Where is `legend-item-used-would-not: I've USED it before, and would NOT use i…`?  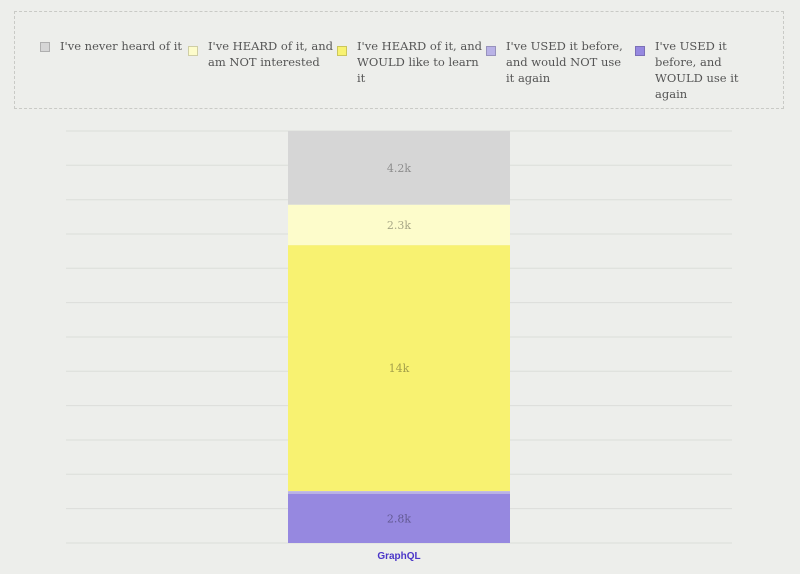
legend-item-used-would-not: I've USED it before, and would NOT use i… is located at coordinates (556, 62).